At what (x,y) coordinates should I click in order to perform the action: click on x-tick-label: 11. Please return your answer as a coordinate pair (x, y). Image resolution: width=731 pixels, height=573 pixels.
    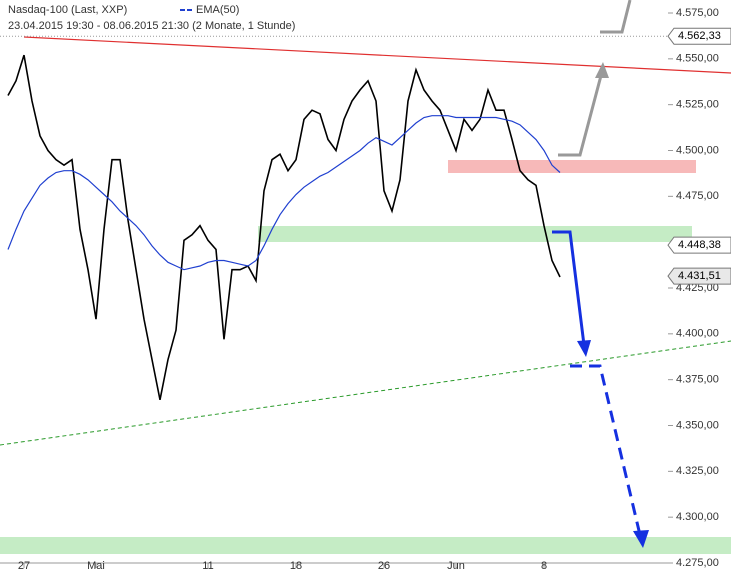
    Looking at the image, I should click on (207, 566).